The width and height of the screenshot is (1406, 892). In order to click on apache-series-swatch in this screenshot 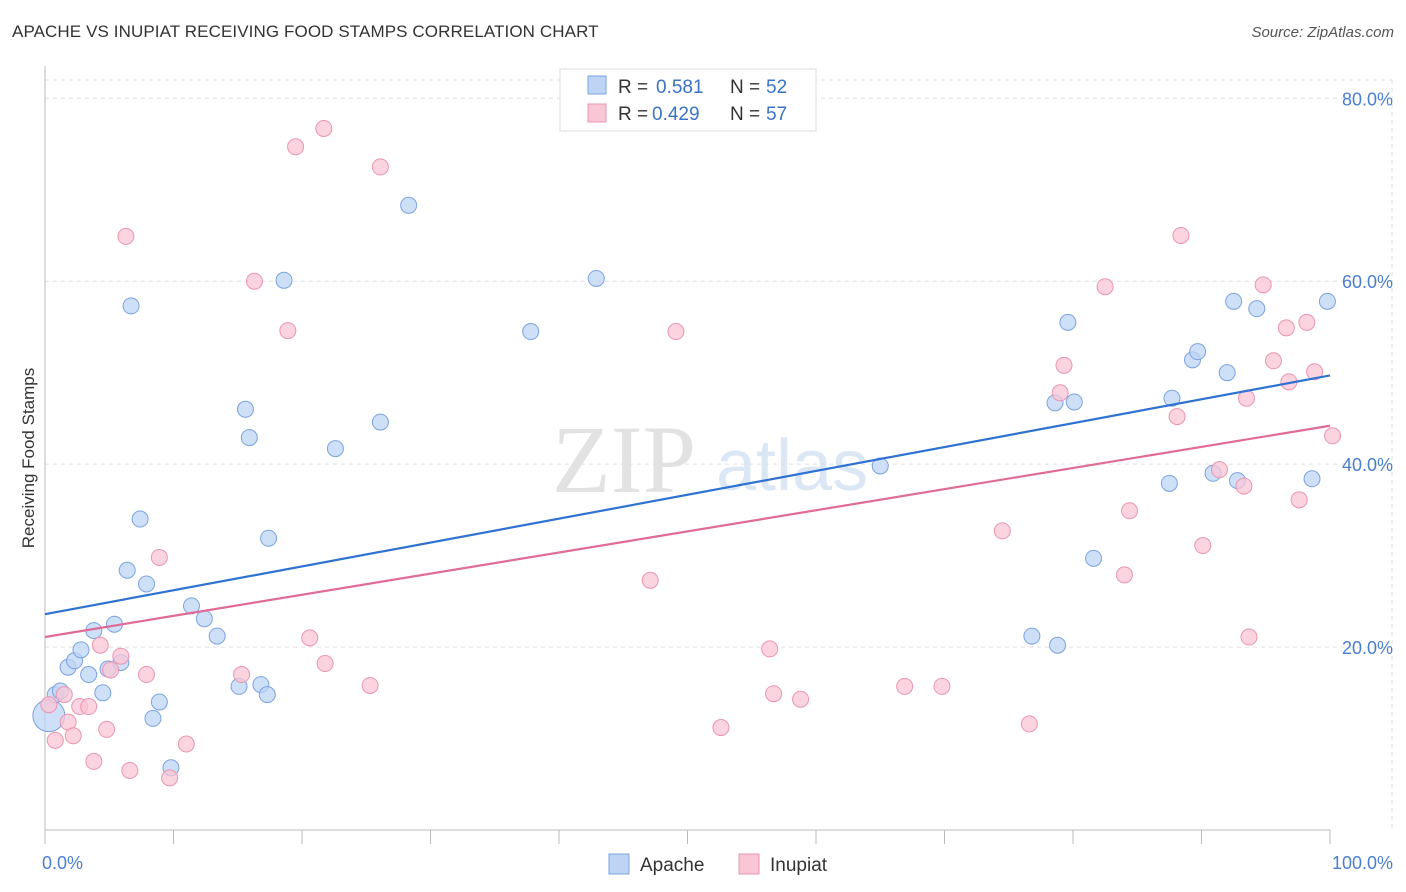, I will do `click(619, 864)`.